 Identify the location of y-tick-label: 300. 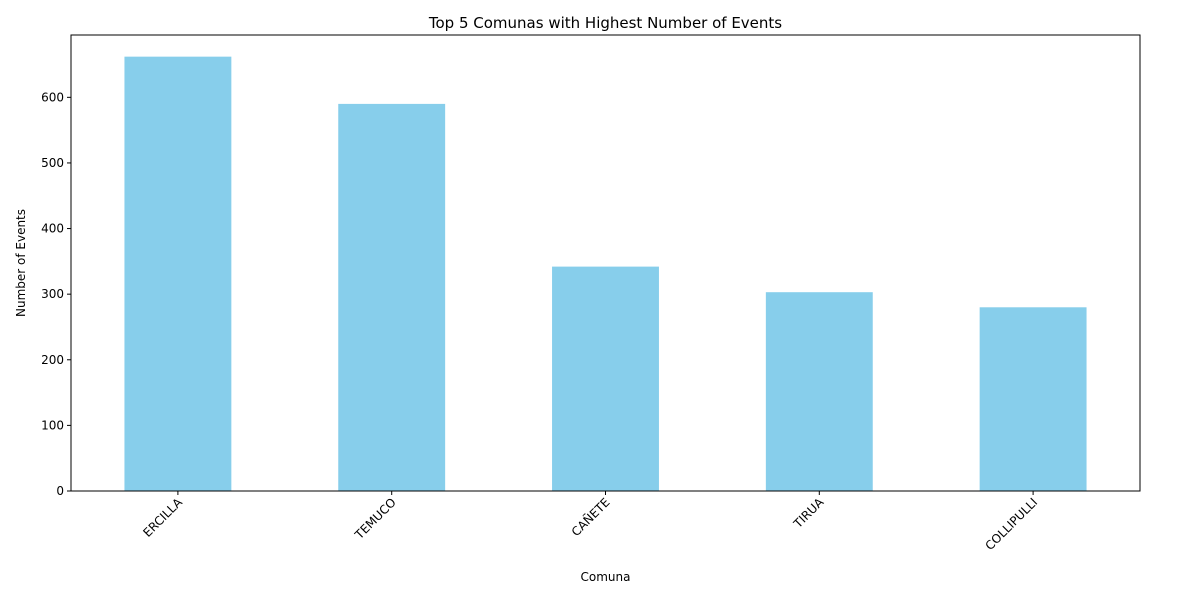
(52, 294).